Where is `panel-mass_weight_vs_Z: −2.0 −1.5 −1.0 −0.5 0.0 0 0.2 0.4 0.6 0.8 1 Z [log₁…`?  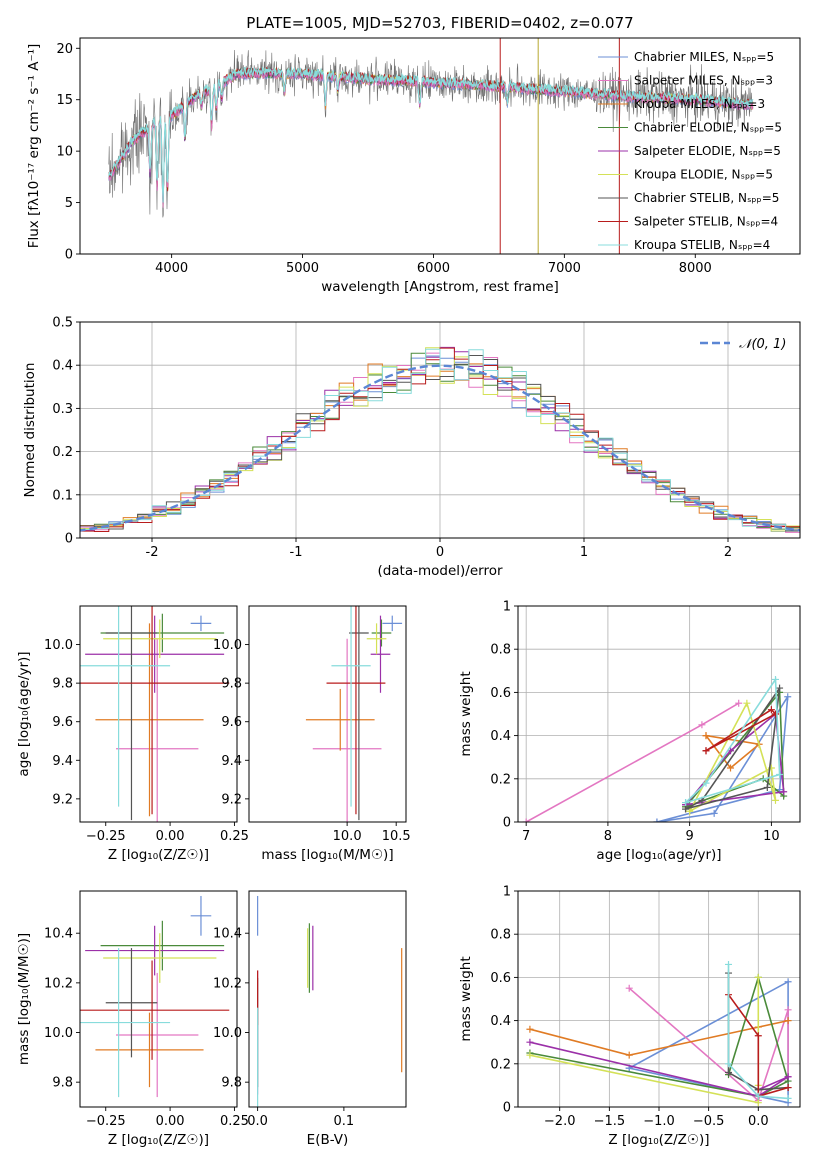 panel-mass_weight_vs_Z: −2.0 −1.5 −1.0 −0.5 0.0 0 0.2 0.4 0.6 0.8 1 Z [log₁… is located at coordinates (629, 1016).